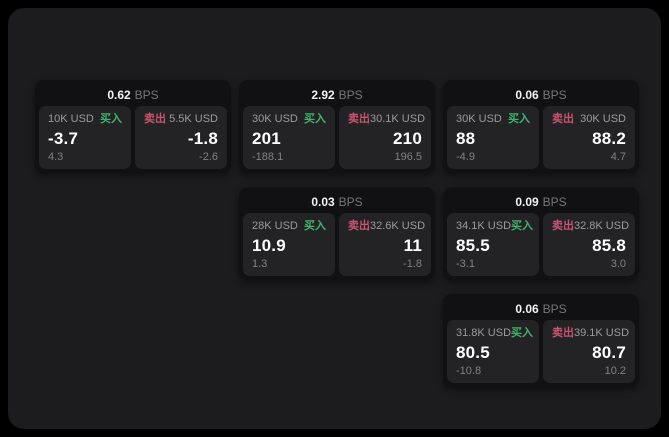  Describe the element at coordinates (56, 157) in the screenshot. I see `buy-delta: 4.3` at that location.